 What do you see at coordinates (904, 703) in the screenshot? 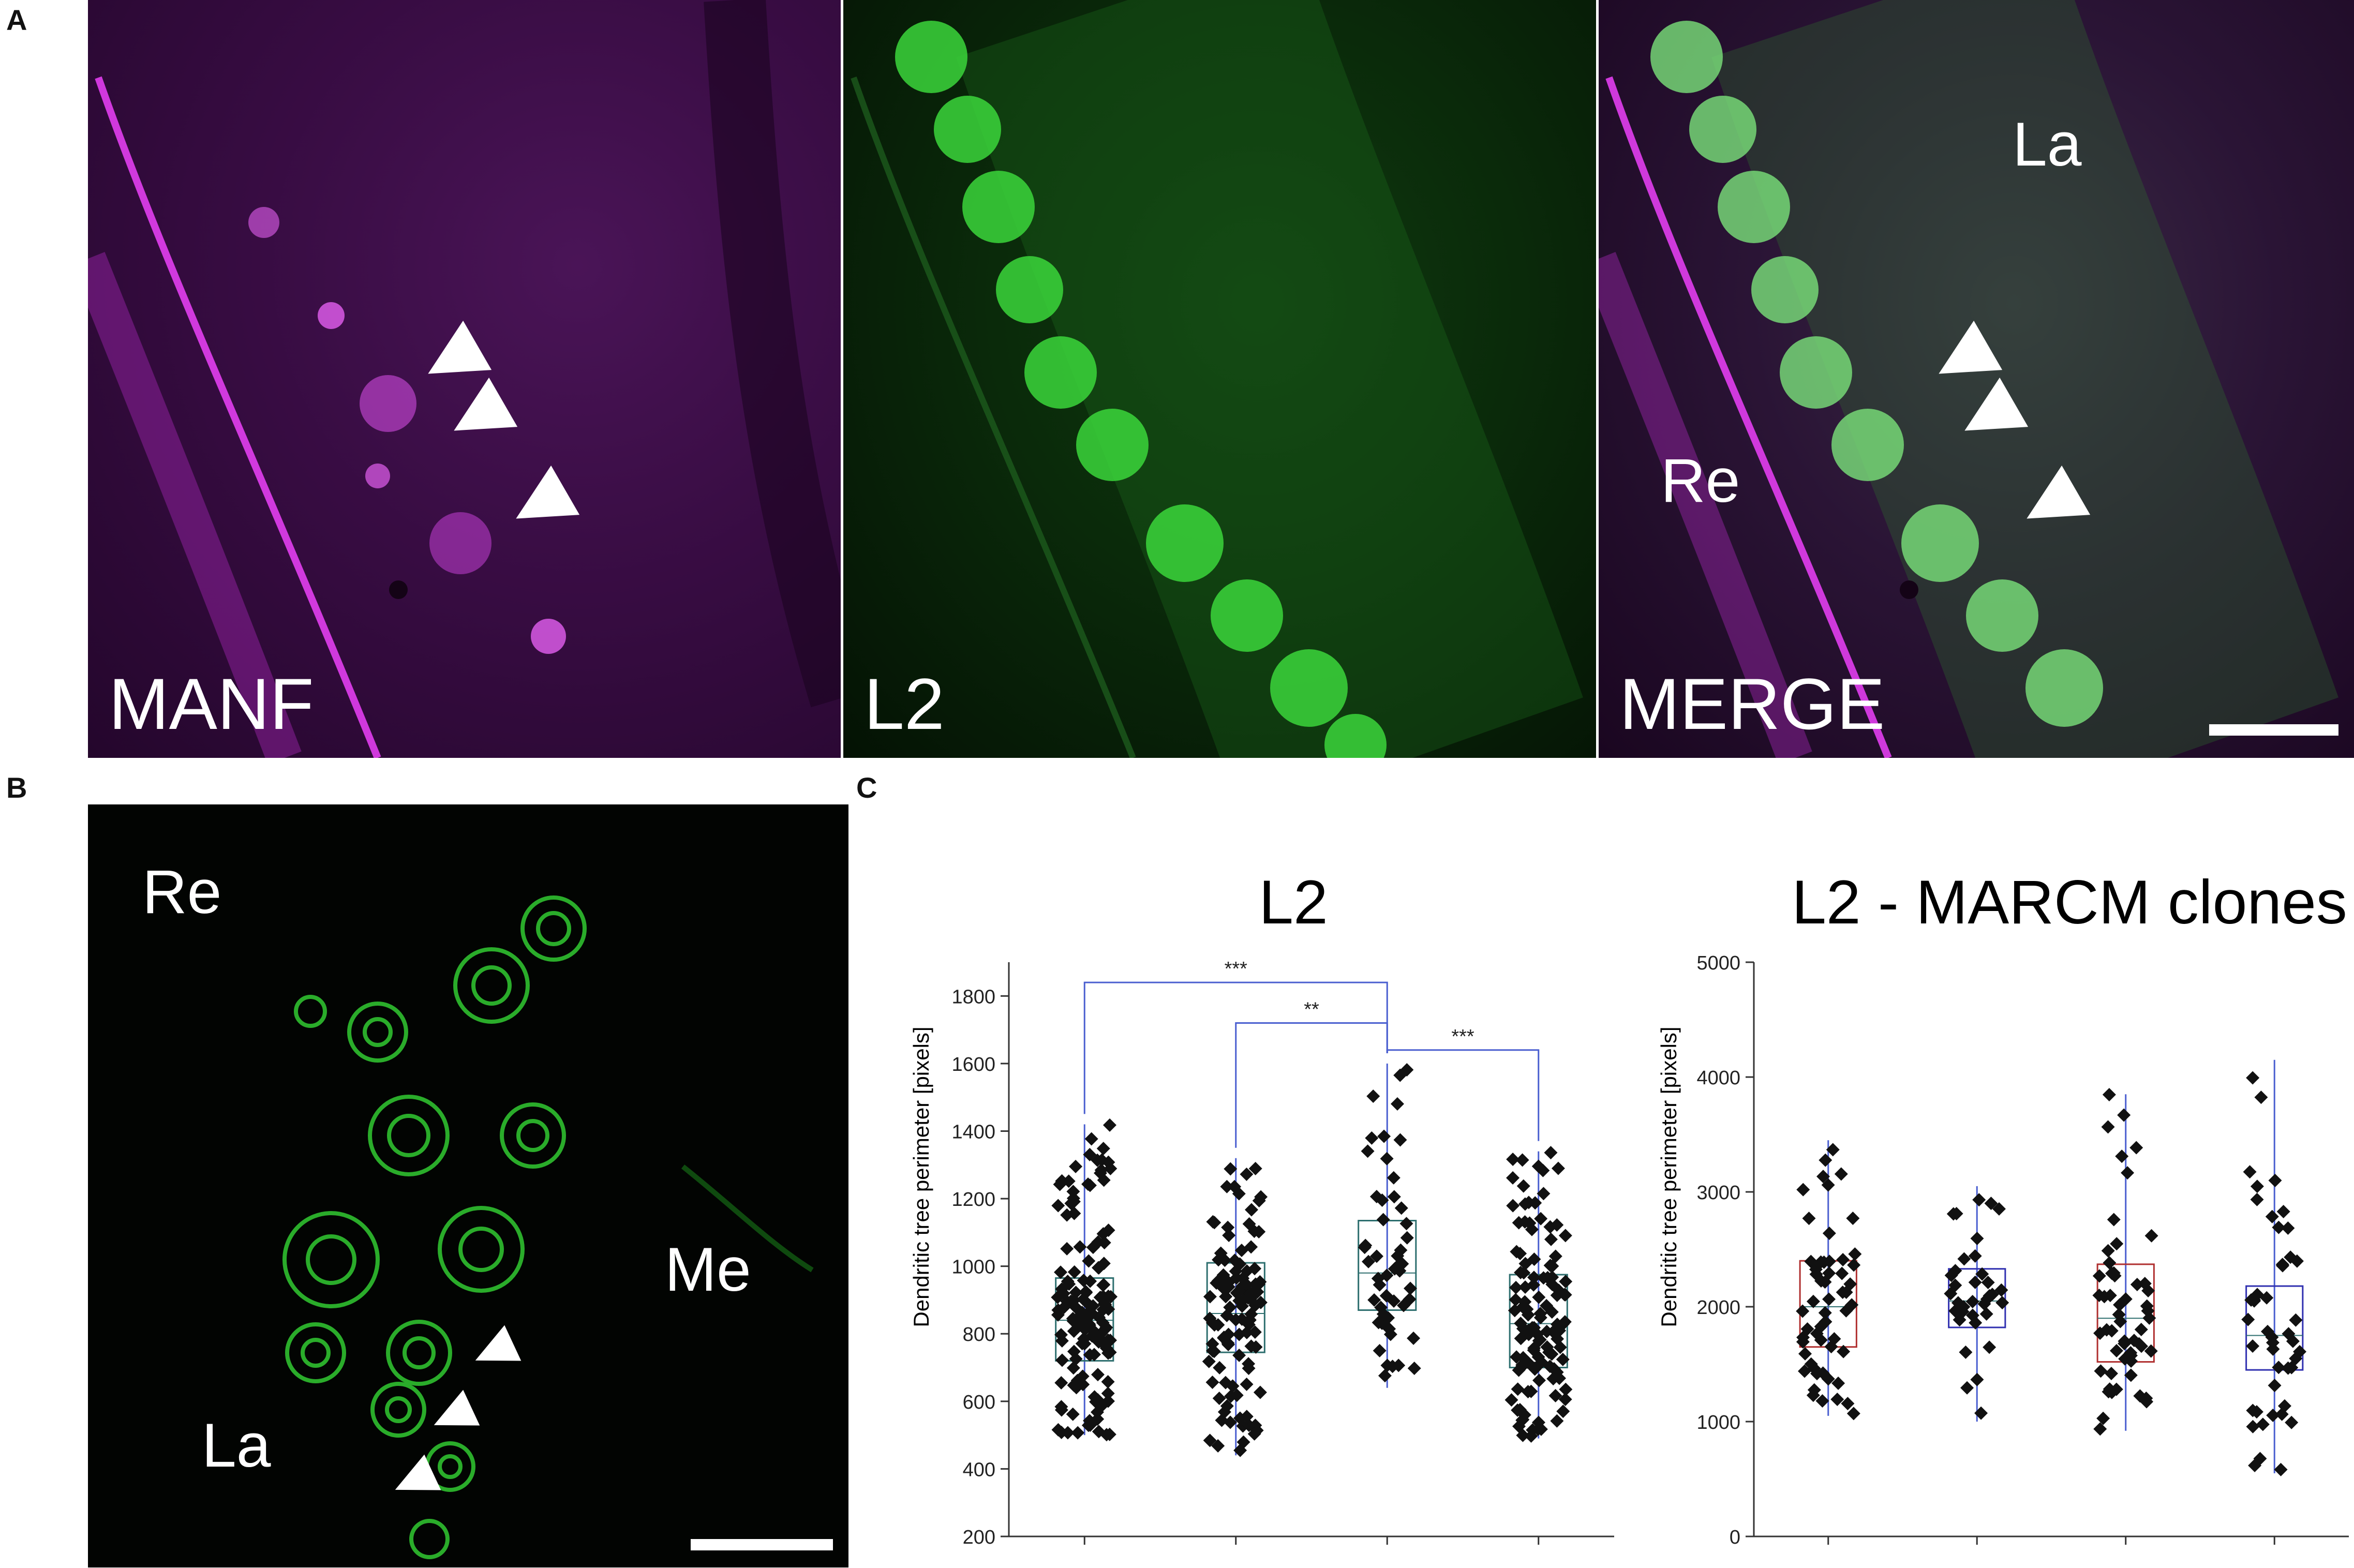
I see `l2-label: L2` at bounding box center [904, 703].